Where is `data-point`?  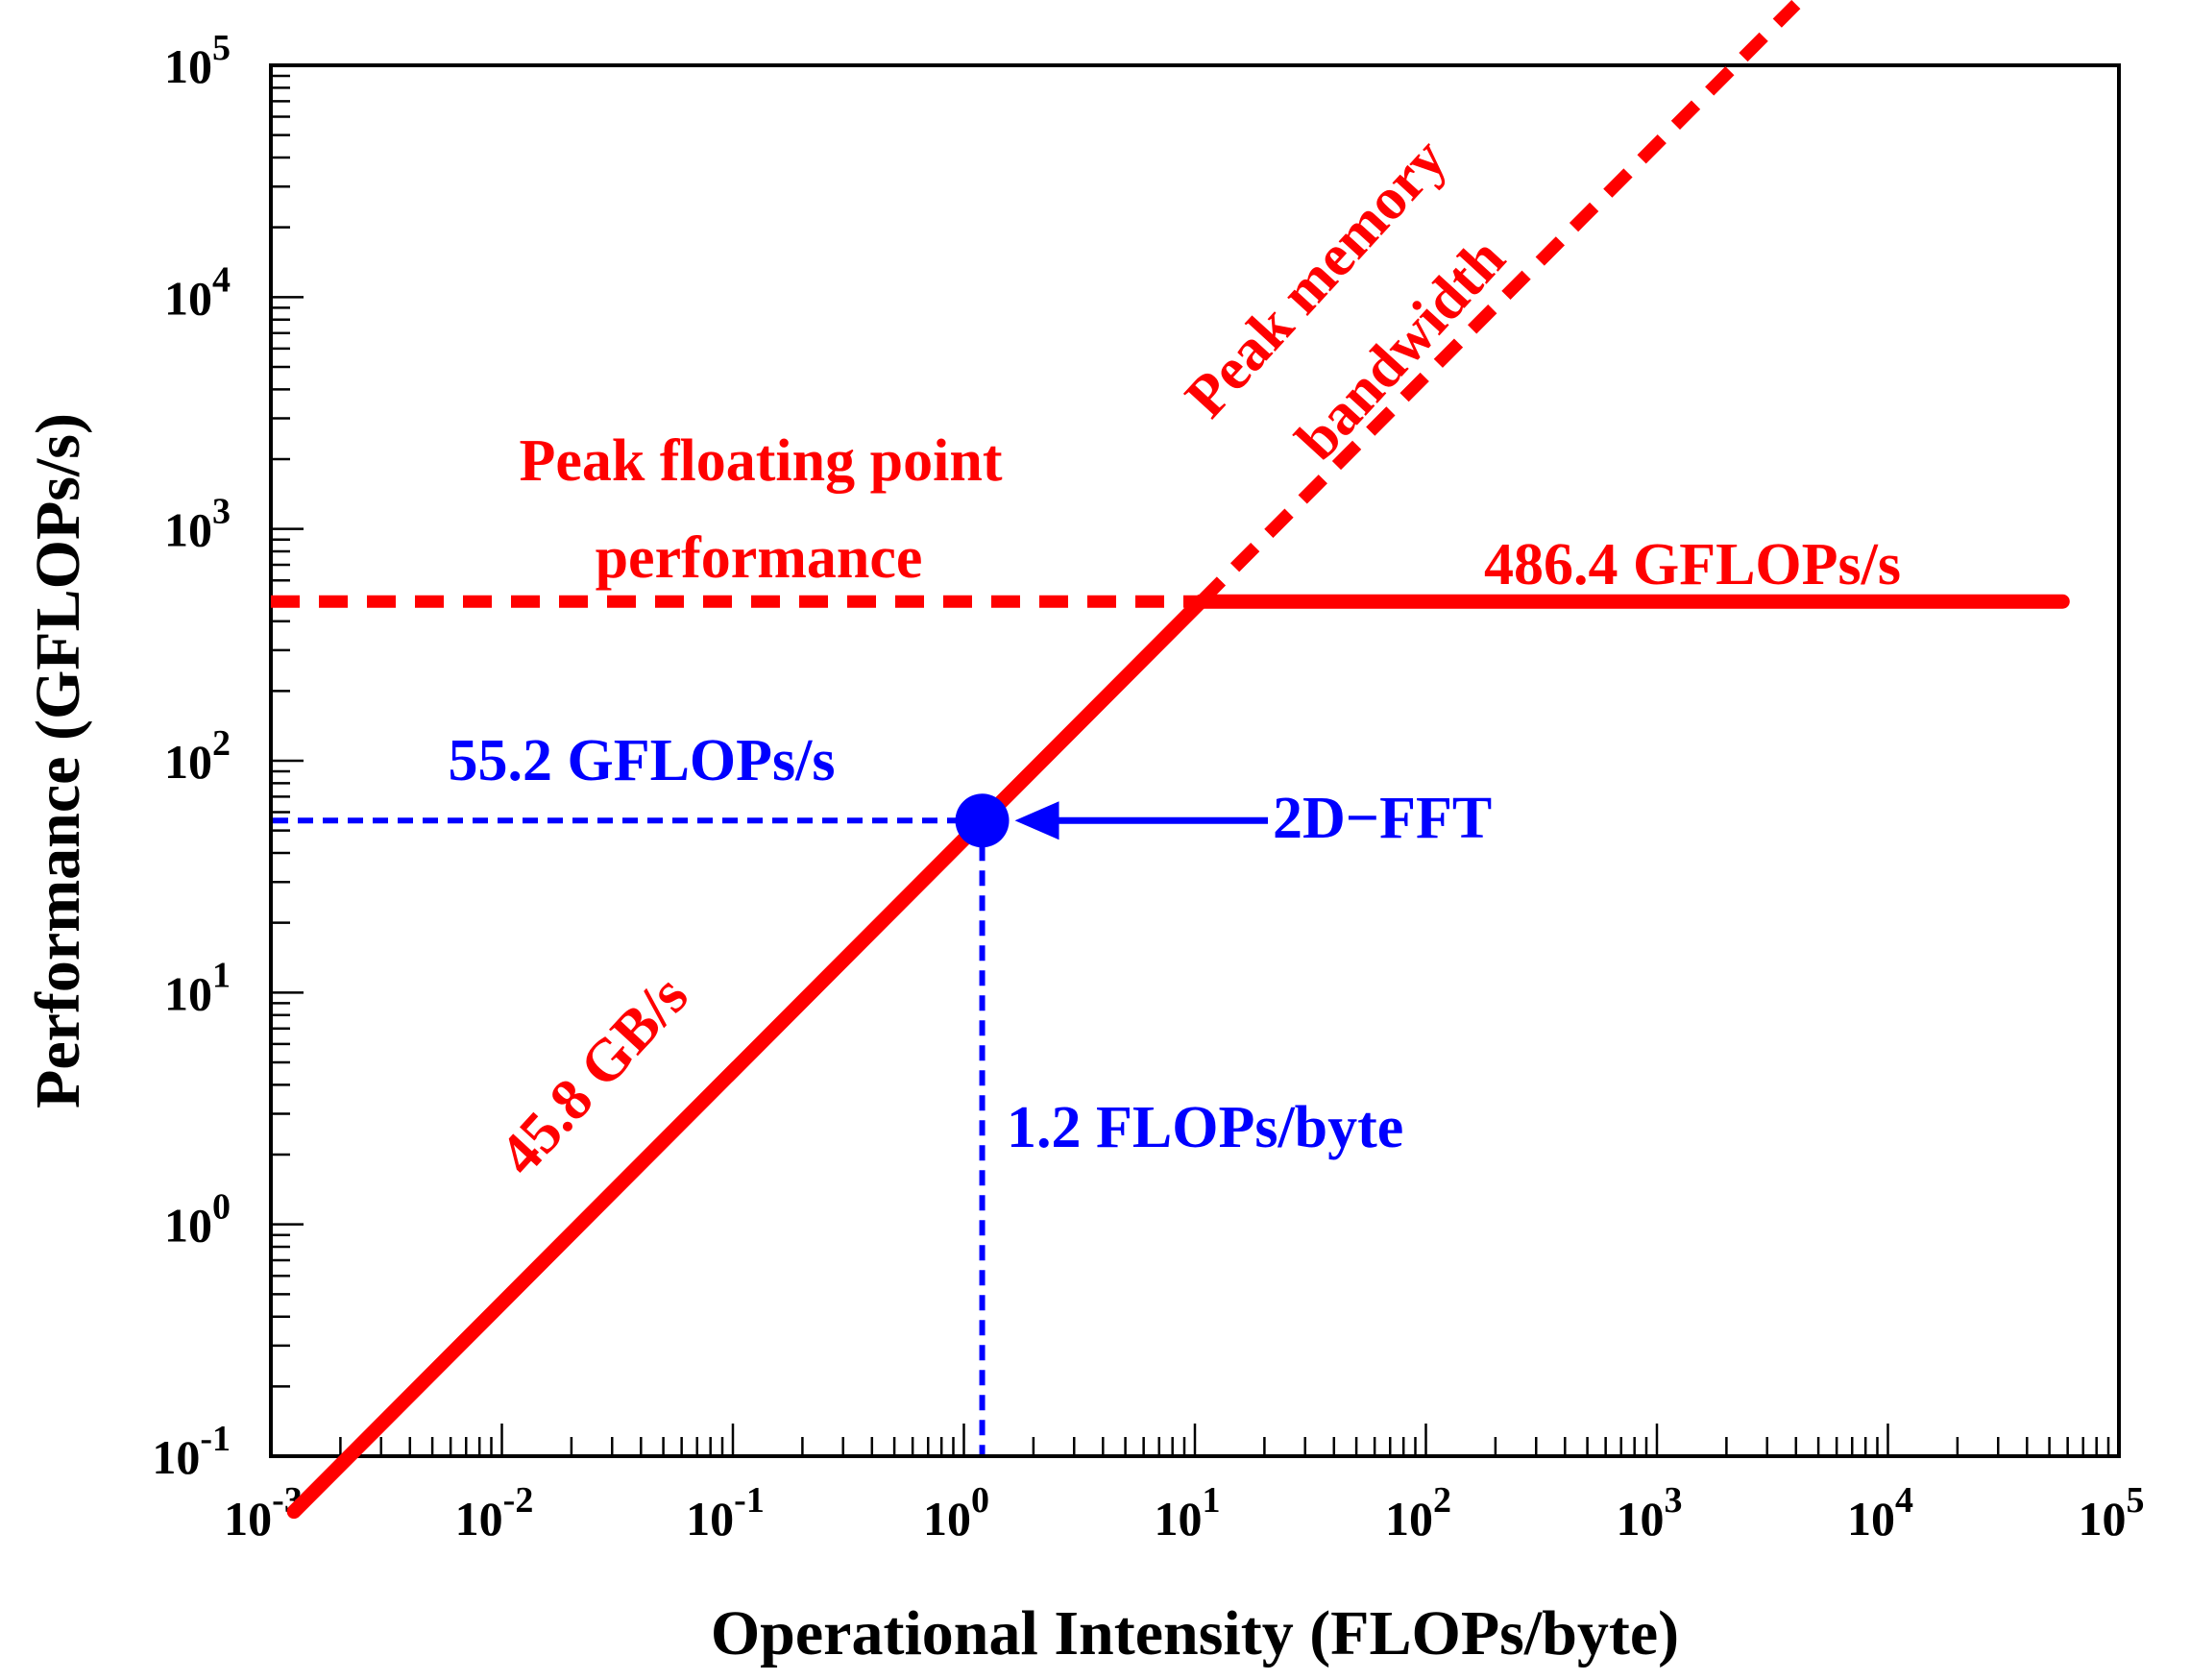
data-point is located at coordinates (982, 820).